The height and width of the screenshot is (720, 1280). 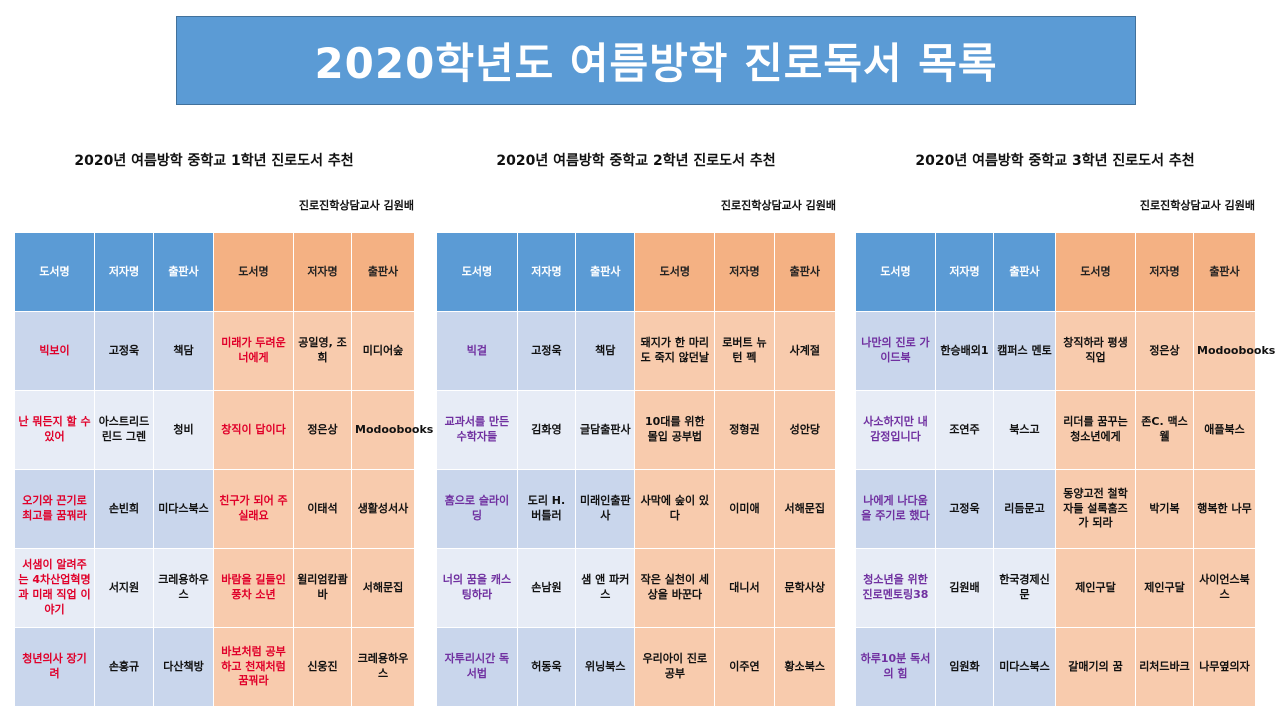 What do you see at coordinates (675, 588) in the screenshot?
I see `book-title: 작은 실천이 세상을 바꾼다` at bounding box center [675, 588].